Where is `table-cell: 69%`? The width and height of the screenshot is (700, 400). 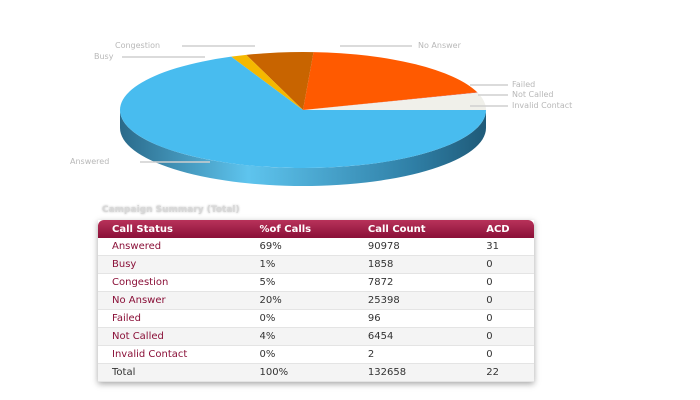 table-cell: 69% is located at coordinates (299, 247).